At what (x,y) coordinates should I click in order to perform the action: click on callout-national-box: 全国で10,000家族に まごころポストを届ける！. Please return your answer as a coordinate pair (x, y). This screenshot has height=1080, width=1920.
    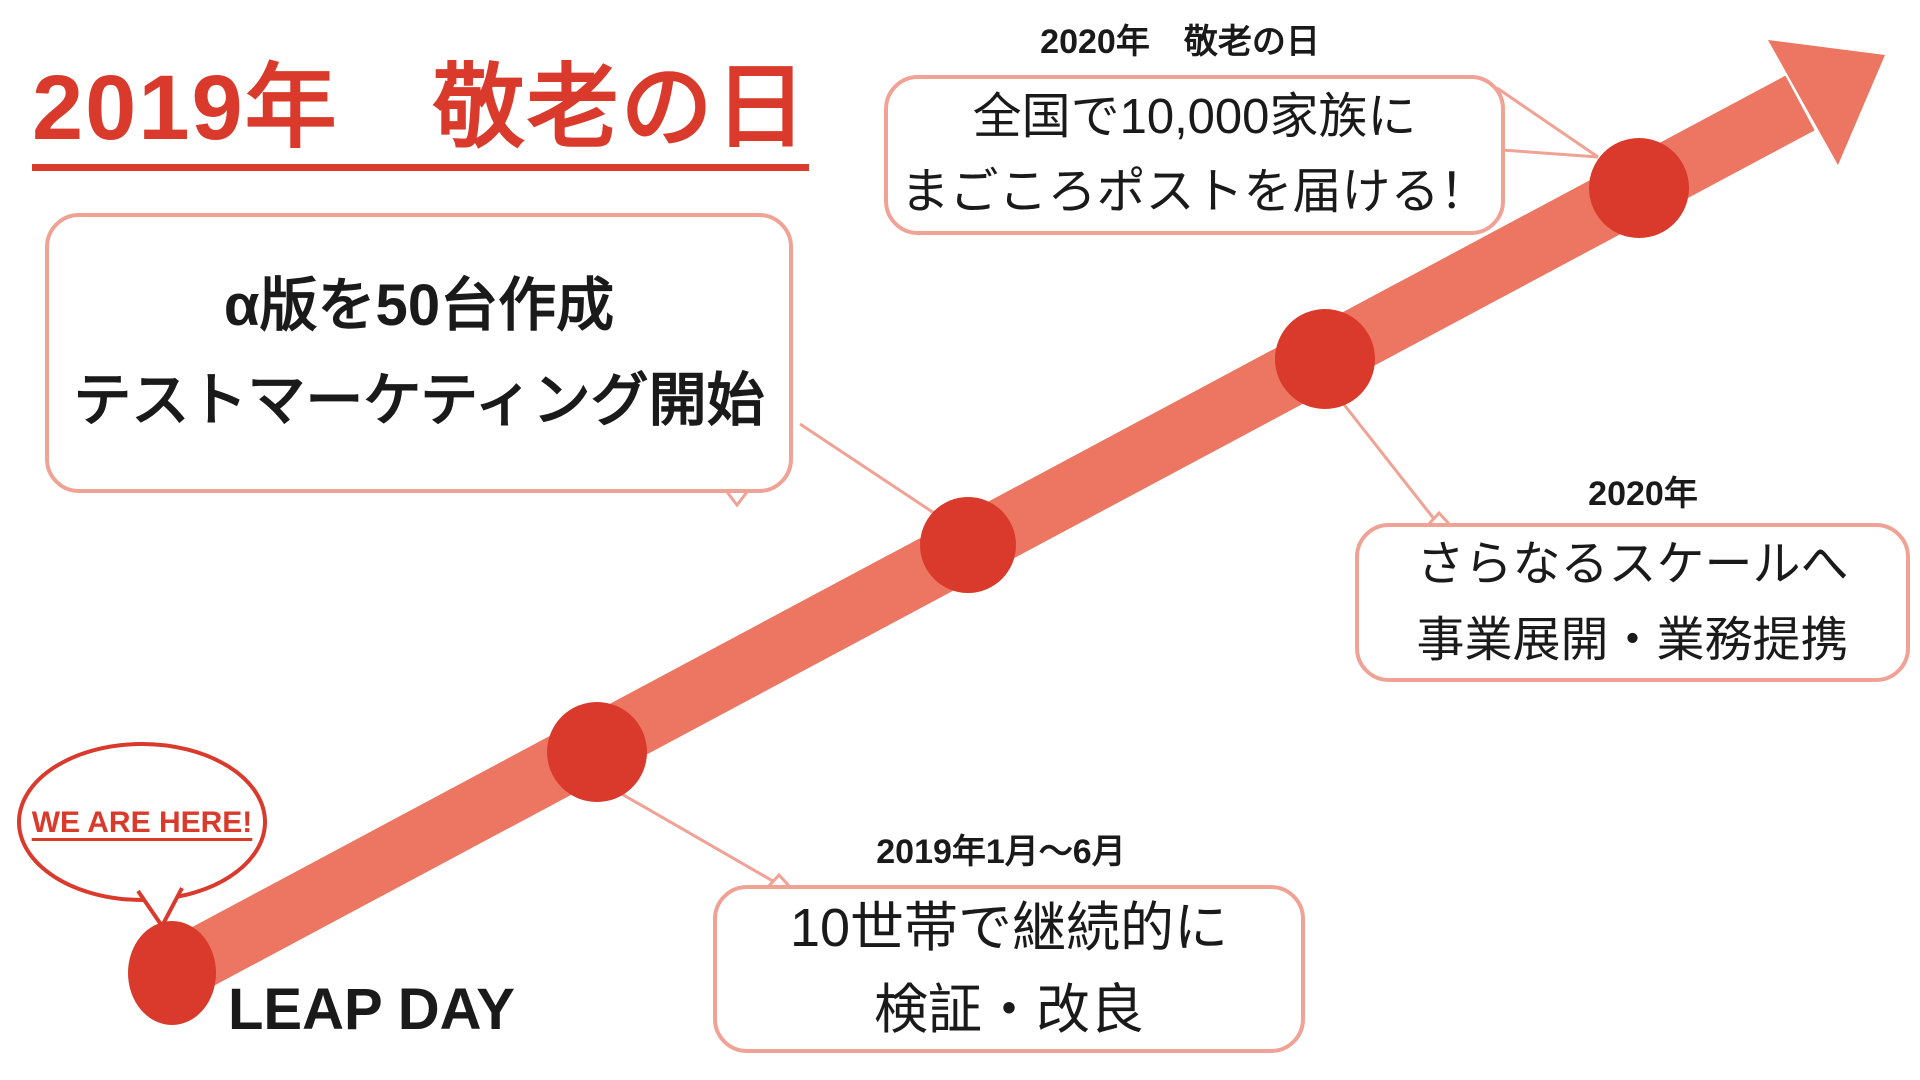
    Looking at the image, I should click on (1194, 155).